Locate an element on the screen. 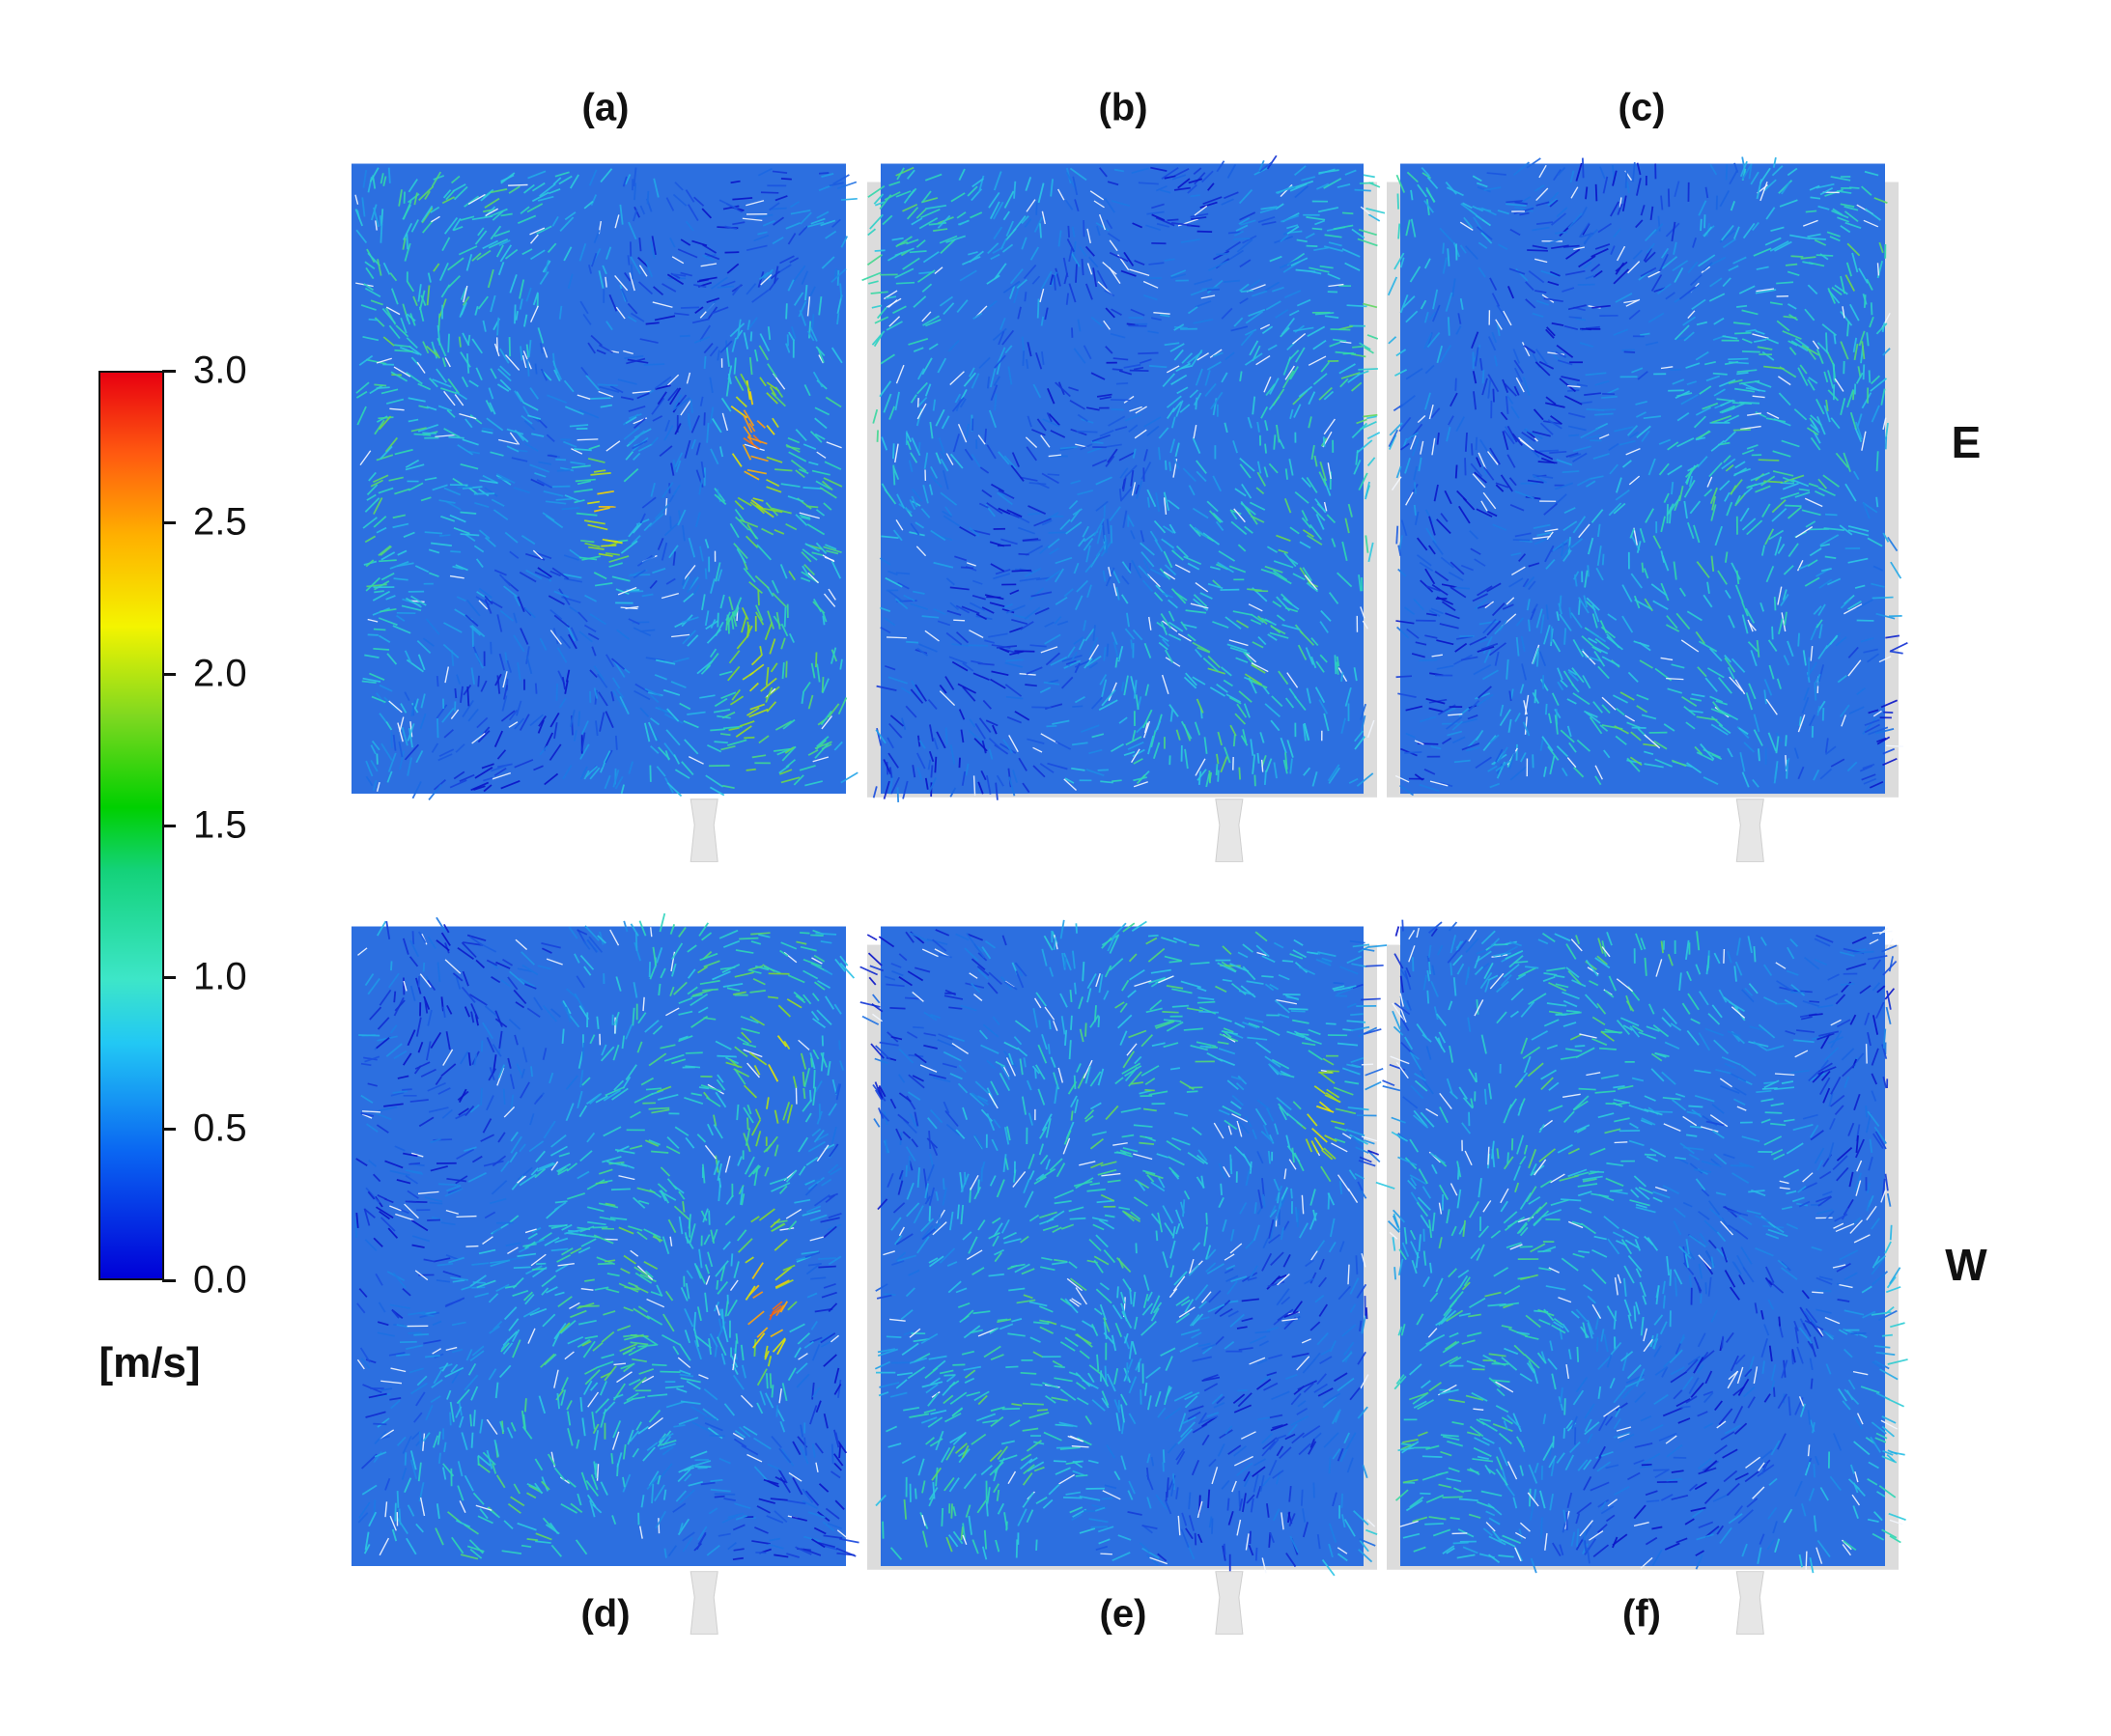  panel-c-velocity-field is located at coordinates (1648, 508).